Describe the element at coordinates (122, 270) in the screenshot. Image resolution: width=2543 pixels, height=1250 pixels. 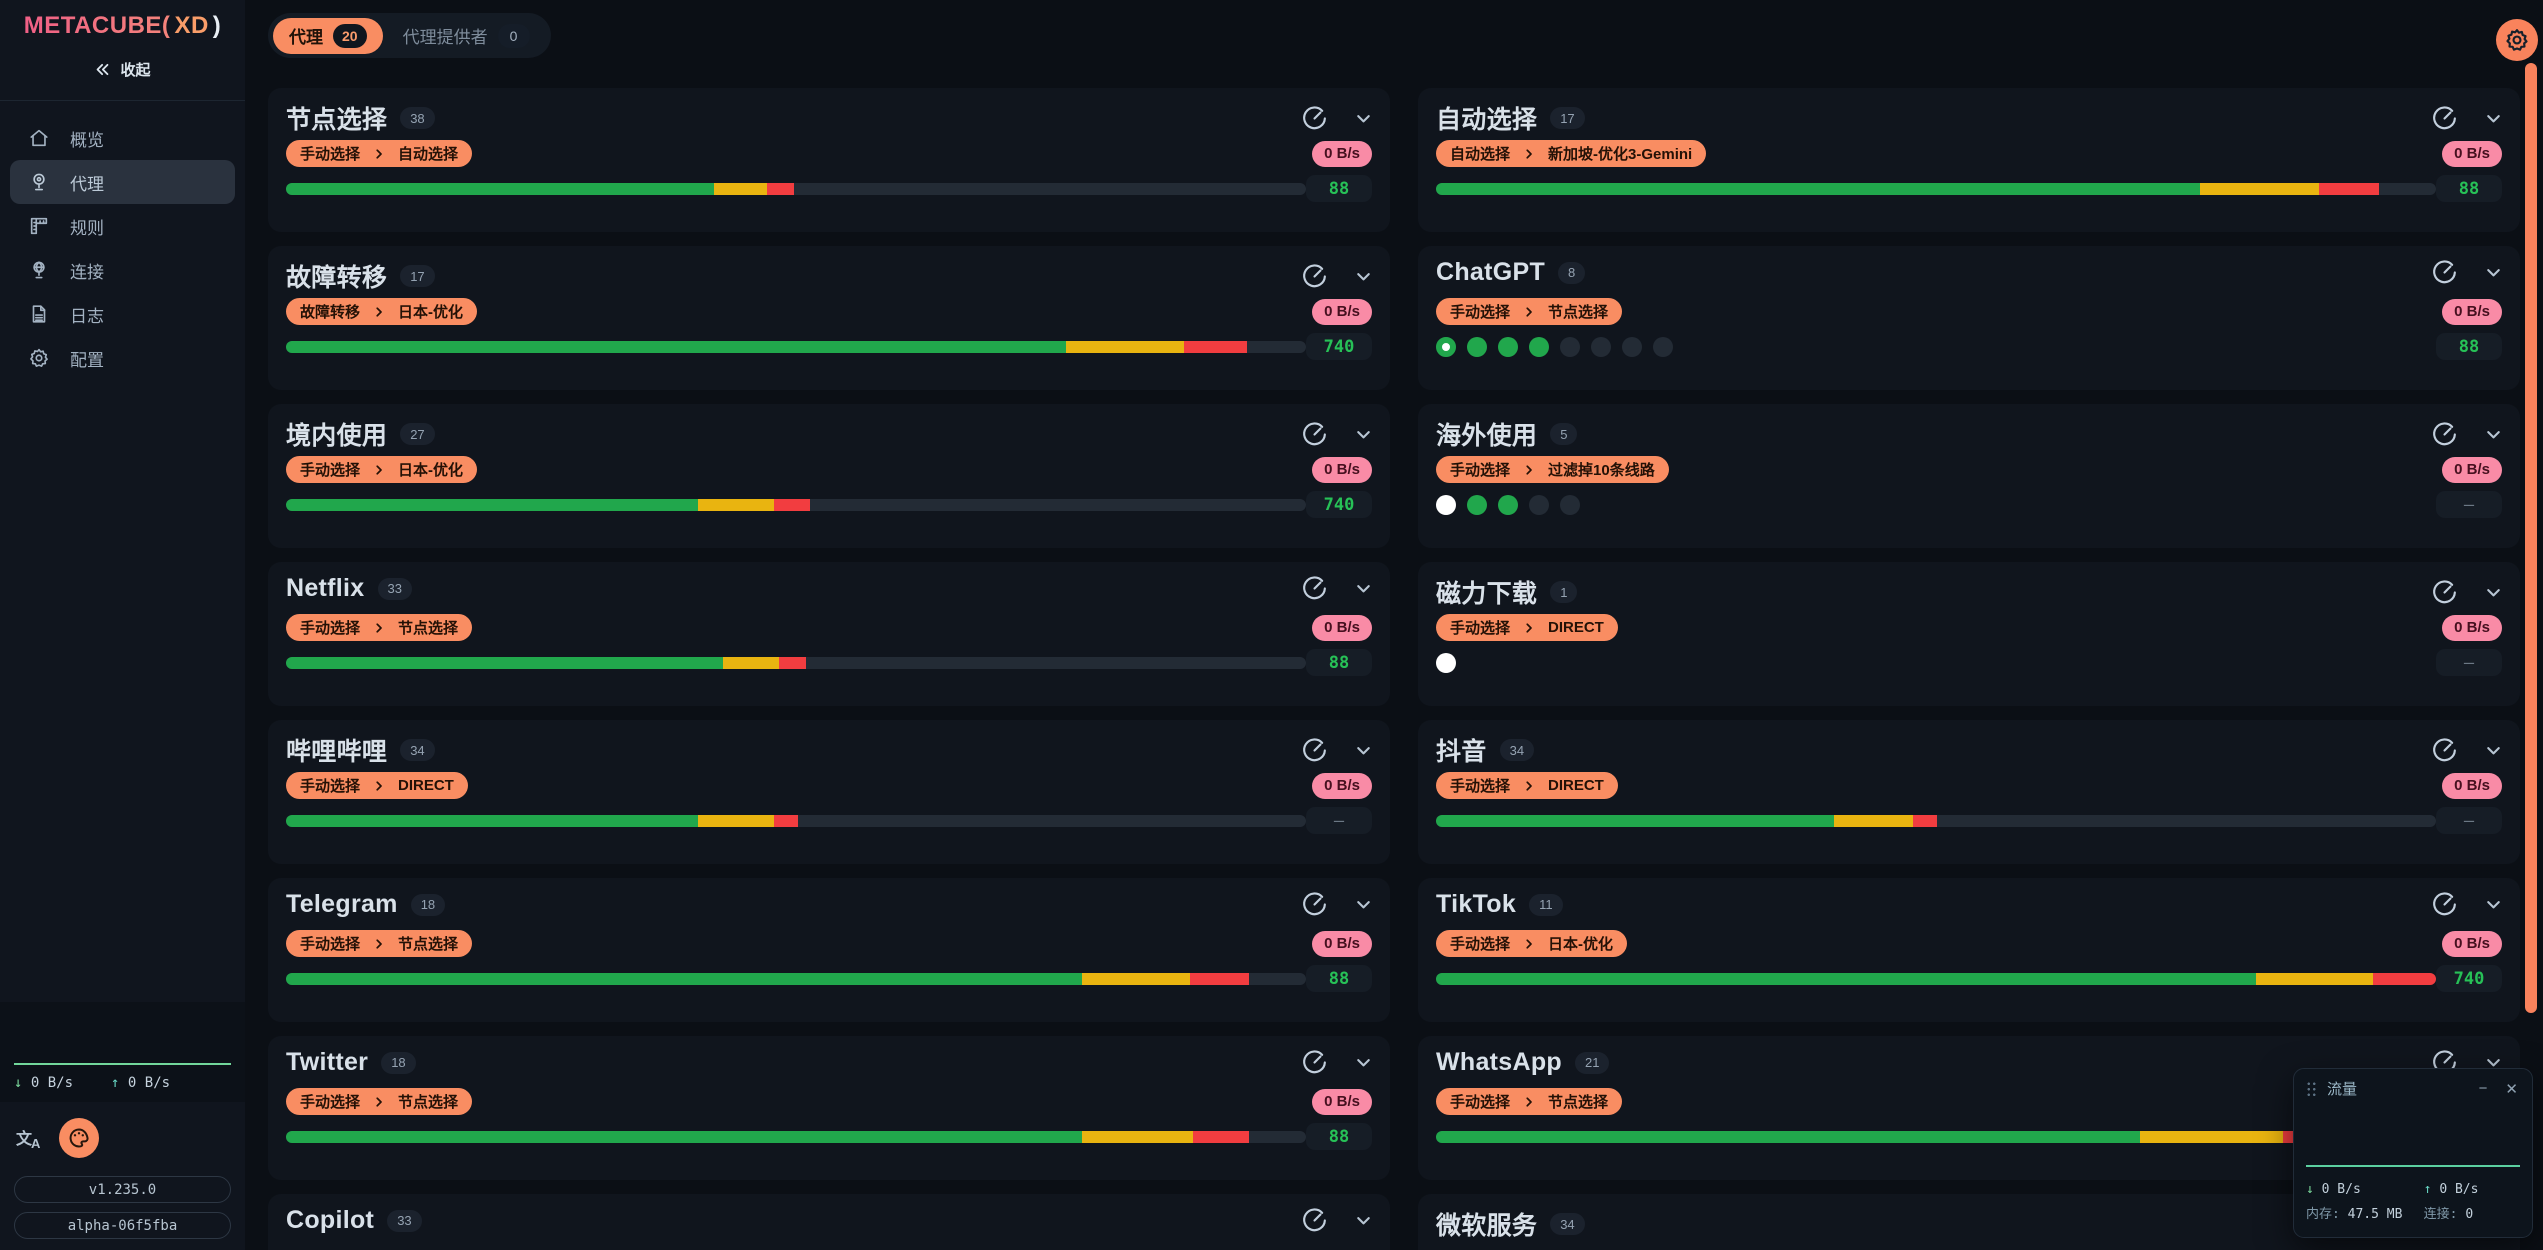
I see `sidebar-item-connections: 连接` at that location.